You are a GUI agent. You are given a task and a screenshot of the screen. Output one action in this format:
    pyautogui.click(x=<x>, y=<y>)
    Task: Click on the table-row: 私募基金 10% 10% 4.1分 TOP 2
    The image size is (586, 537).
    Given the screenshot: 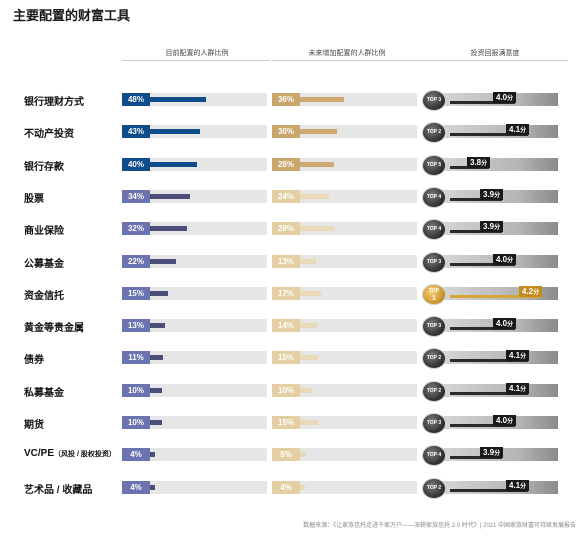 What is the action you would take?
    pyautogui.click(x=293, y=390)
    